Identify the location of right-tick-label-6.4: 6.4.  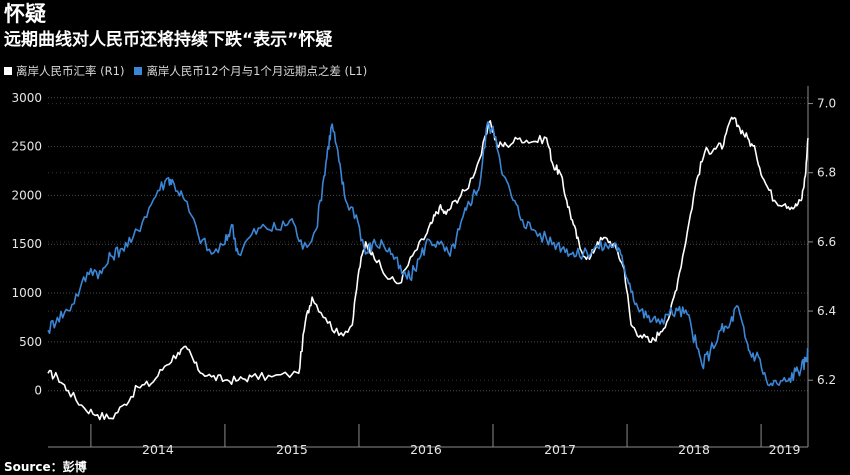
(826, 311).